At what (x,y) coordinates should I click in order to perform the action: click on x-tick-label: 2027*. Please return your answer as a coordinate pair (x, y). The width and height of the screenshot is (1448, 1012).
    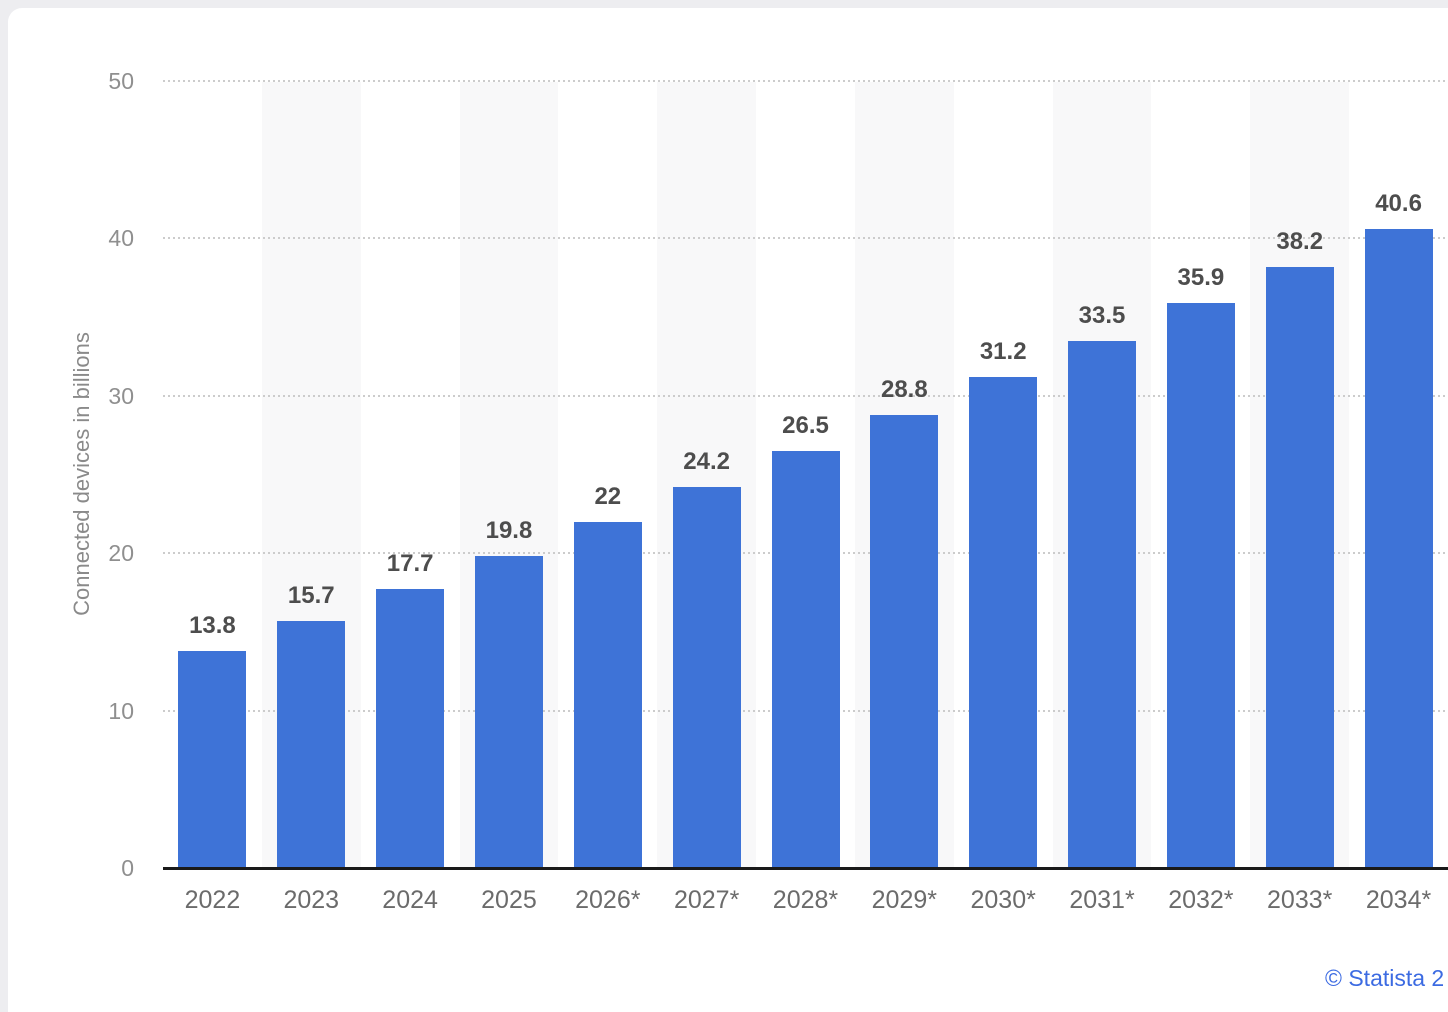
    Looking at the image, I should click on (706, 900).